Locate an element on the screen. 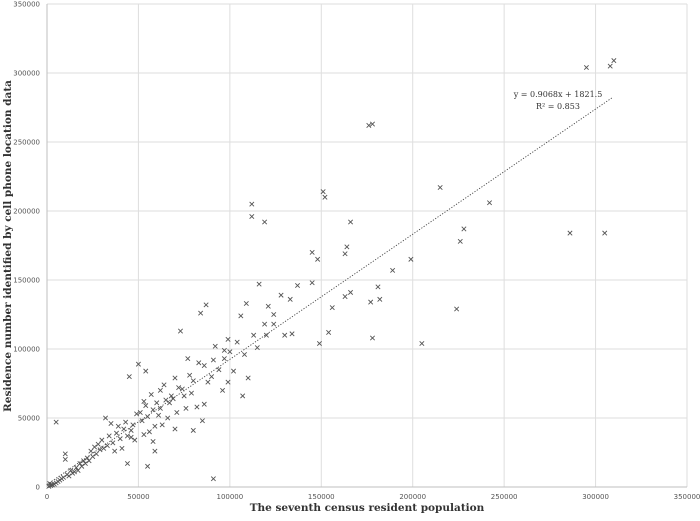 The height and width of the screenshot is (521, 700). x-tick-label: 0 is located at coordinates (47, 497).